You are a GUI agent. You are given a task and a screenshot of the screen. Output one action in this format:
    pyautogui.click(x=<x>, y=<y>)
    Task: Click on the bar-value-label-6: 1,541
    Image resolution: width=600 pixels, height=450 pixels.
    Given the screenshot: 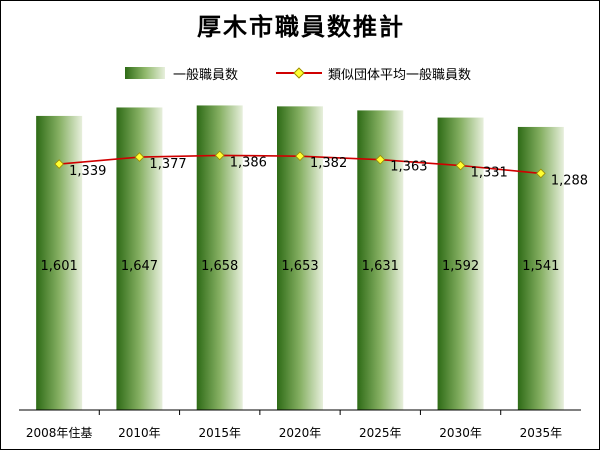 What is the action you would take?
    pyautogui.click(x=540, y=266)
    